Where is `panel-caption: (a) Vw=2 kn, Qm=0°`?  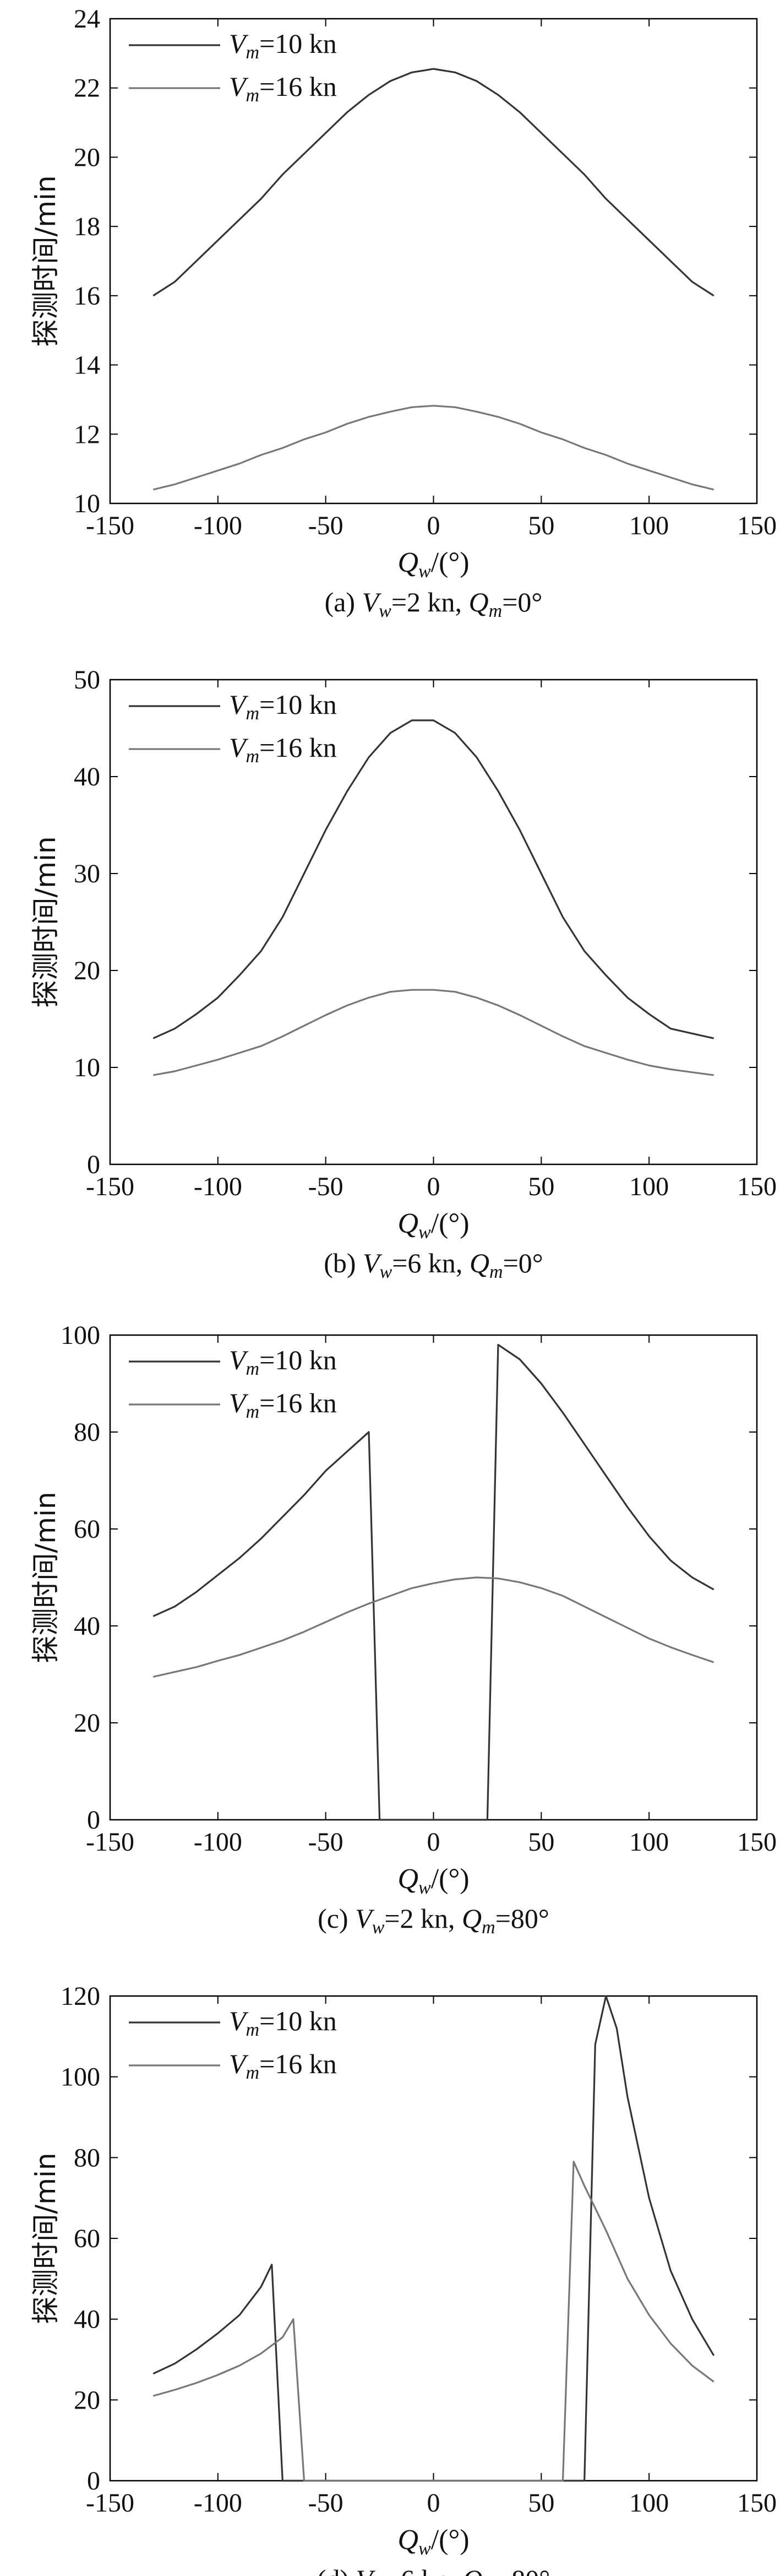 panel-caption: (a) Vw=2 kn, Qm=0° is located at coordinates (434, 604).